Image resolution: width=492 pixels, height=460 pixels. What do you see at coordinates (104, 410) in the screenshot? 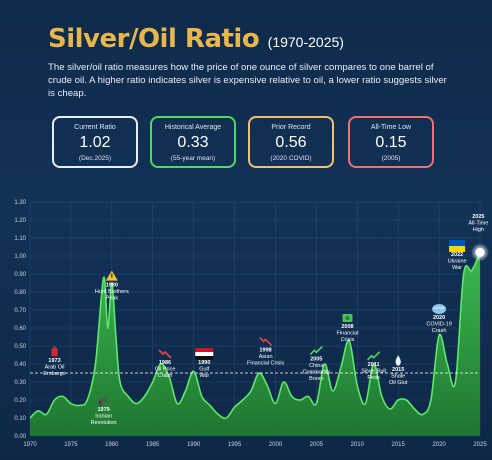
I see `annotation-year: 1979` at bounding box center [104, 410].